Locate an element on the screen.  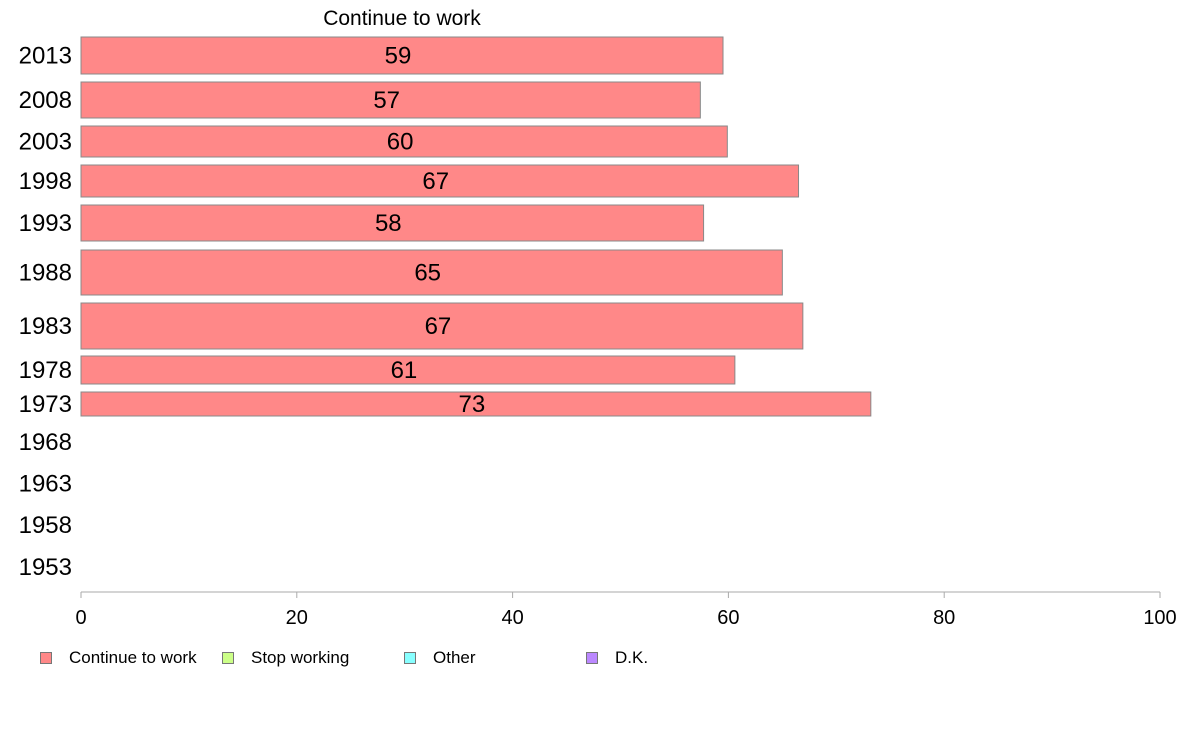
legend-label: D.K. is located at coordinates (632, 657).